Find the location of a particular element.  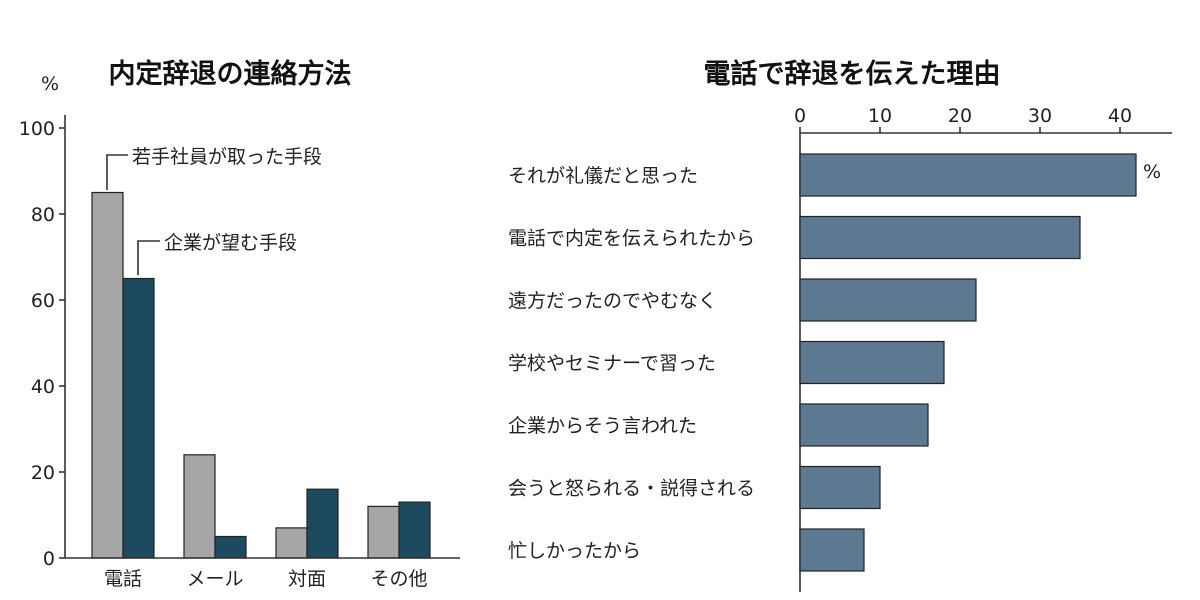

left-y-ticks: 0 20 40 60 80 100 is located at coordinates (42, 344).